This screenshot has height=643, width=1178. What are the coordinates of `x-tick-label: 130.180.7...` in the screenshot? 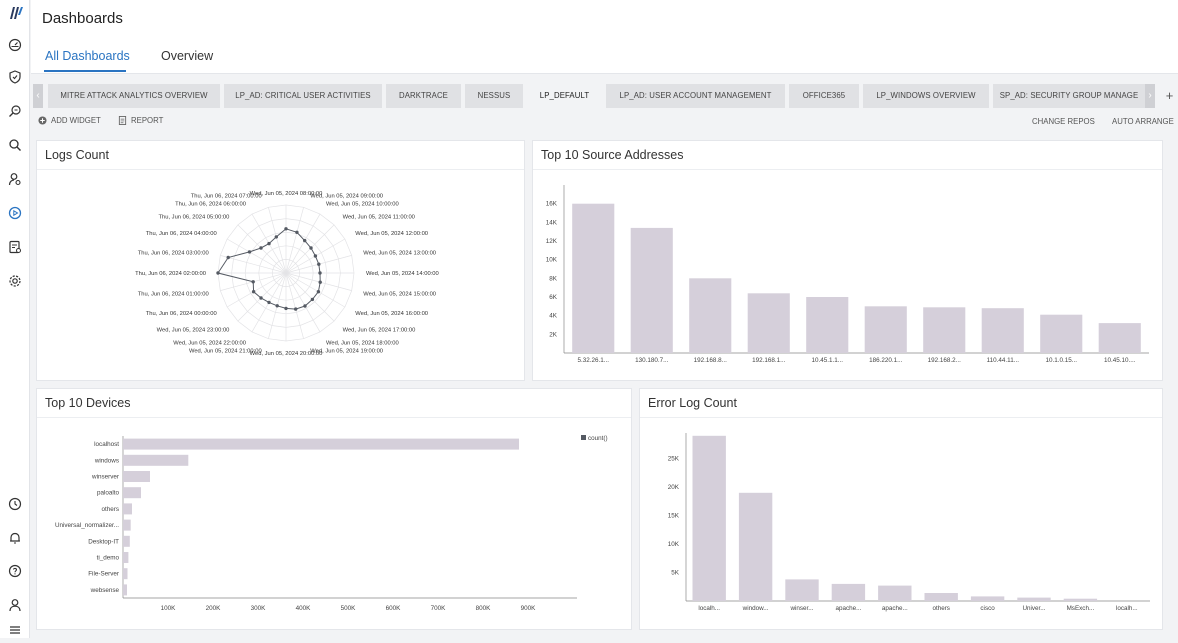 It's located at (652, 360).